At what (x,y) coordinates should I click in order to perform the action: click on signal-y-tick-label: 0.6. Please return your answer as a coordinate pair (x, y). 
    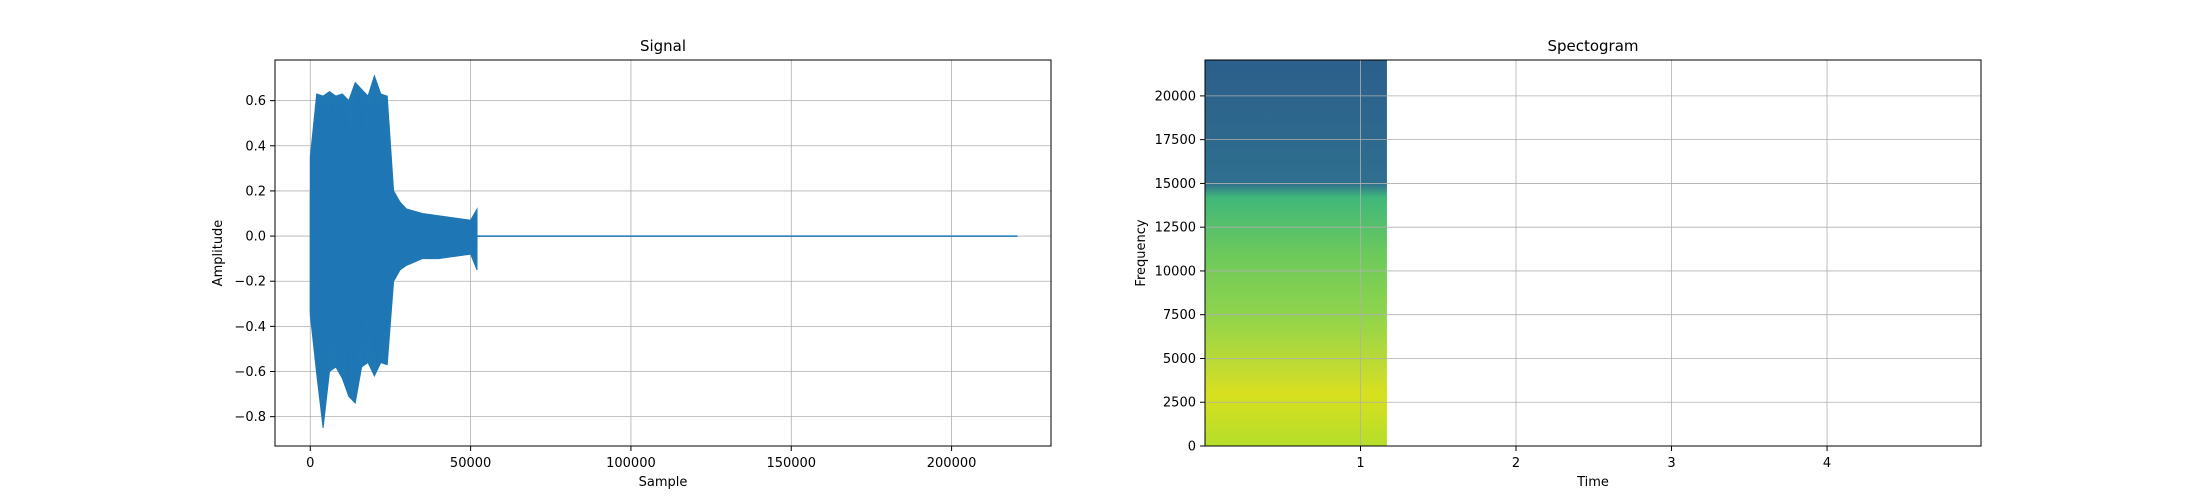
    Looking at the image, I should click on (255, 101).